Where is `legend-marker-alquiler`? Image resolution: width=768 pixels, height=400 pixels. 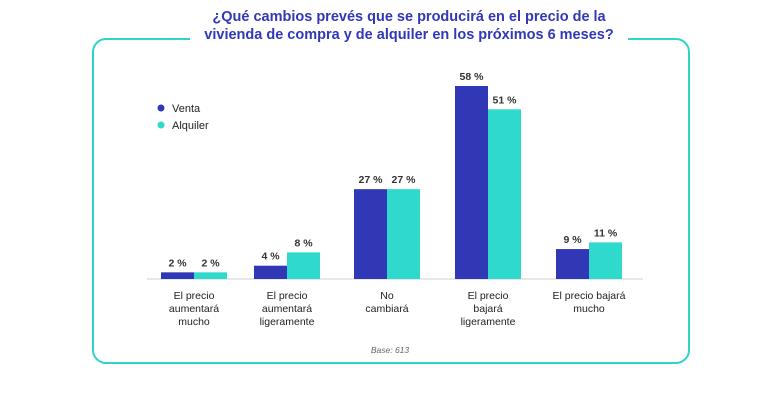
legend-marker-alquiler is located at coordinates (161, 125).